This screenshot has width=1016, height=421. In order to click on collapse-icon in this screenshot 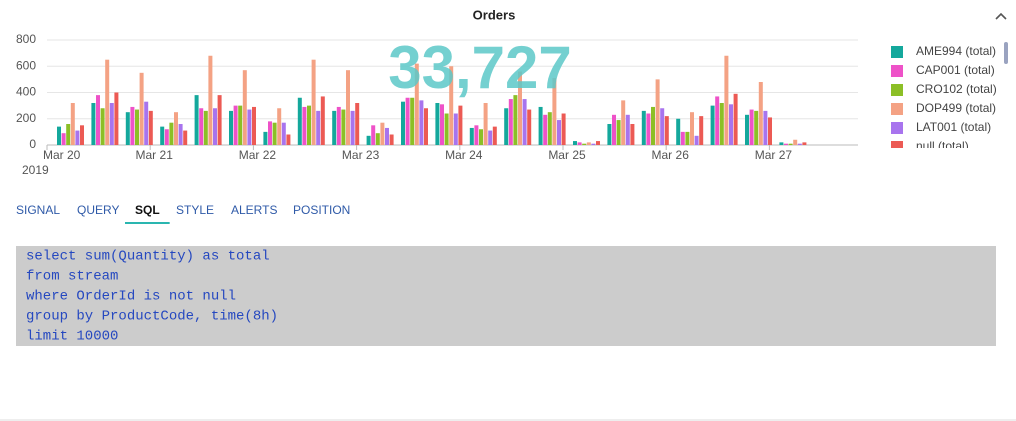, I will do `click(1001, 16)`.